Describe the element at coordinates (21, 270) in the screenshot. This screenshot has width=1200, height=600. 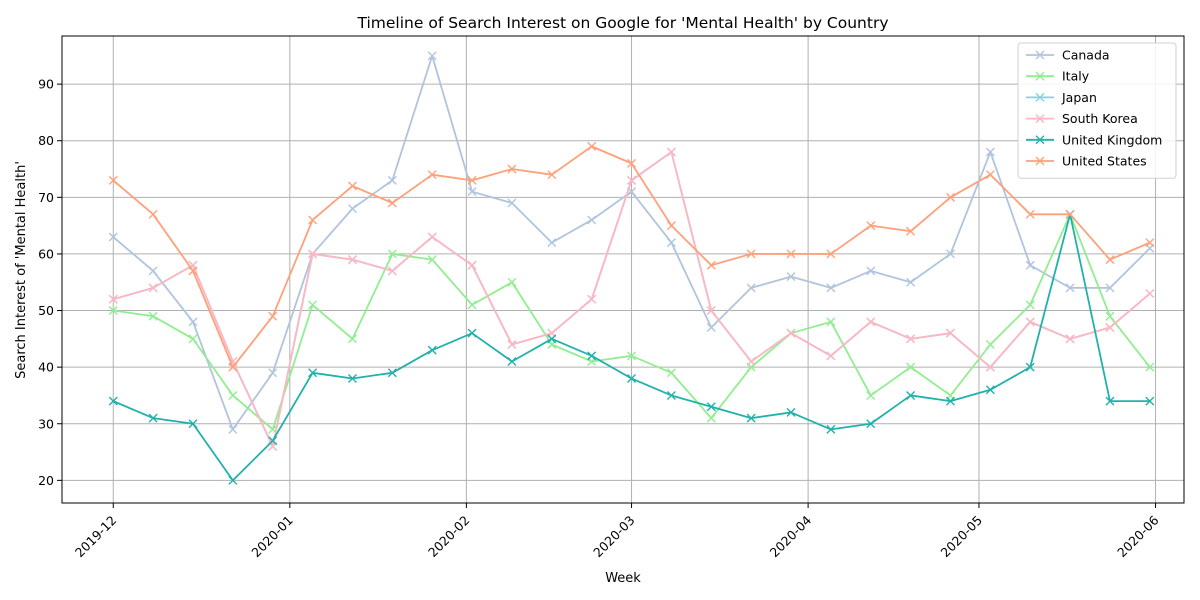
I see `y-axis-label: Search Interest of 'Mental Health'` at that location.